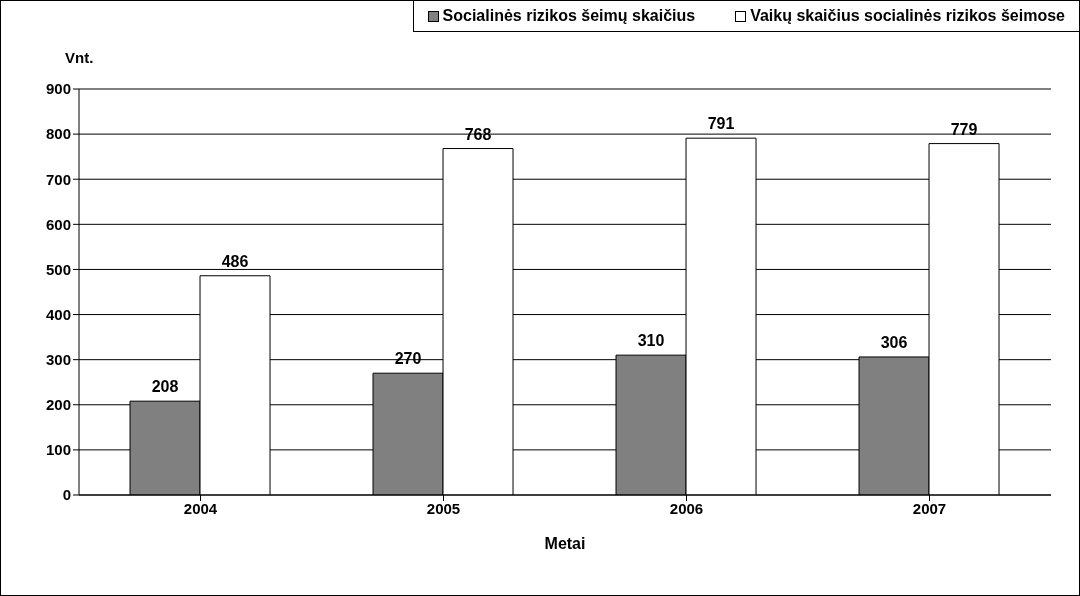 The image size is (1080, 596). Describe the element at coordinates (565, 543) in the screenshot. I see `x-axis-title: Metai` at that location.